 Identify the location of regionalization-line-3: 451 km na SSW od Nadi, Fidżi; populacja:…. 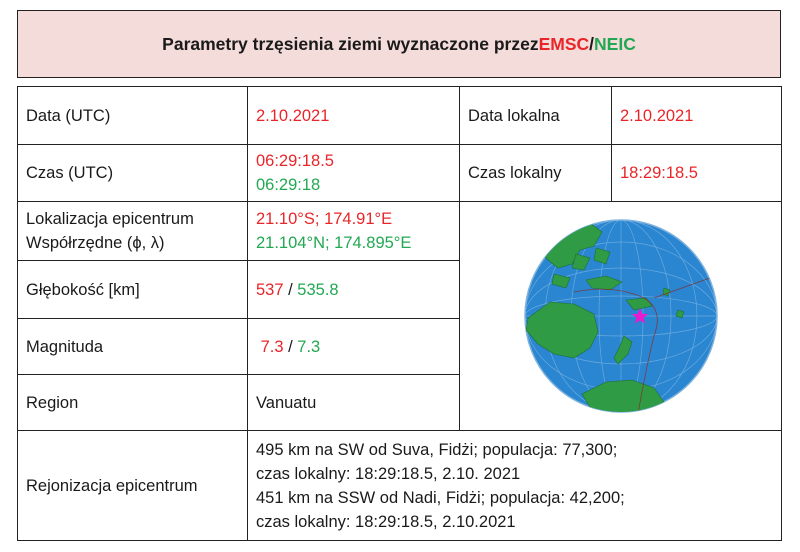
(440, 497).